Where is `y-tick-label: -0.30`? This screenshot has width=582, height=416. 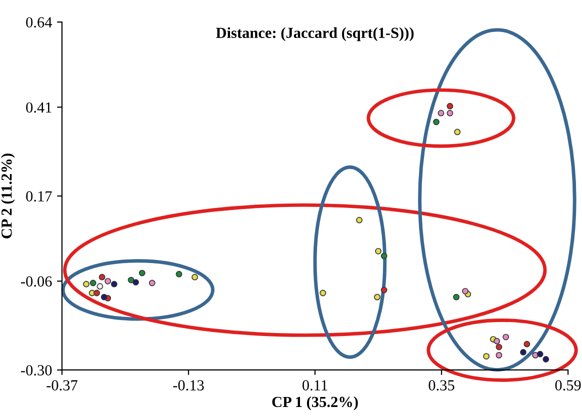
y-tick-label: -0.30 is located at coordinates (36, 370).